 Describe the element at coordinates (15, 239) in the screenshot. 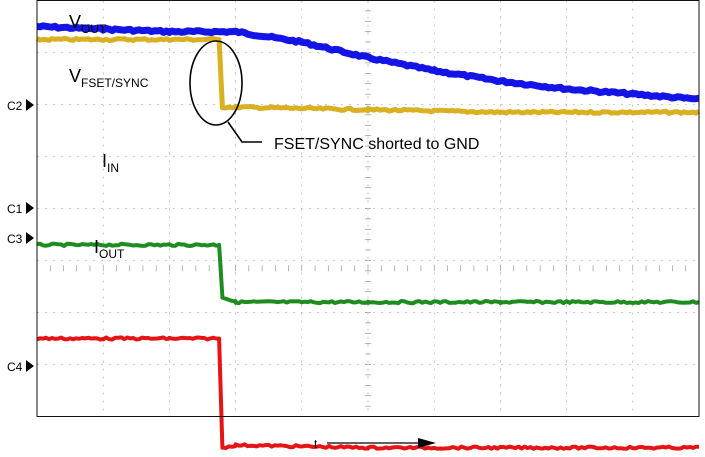

I see `svg-text: C3` at that location.